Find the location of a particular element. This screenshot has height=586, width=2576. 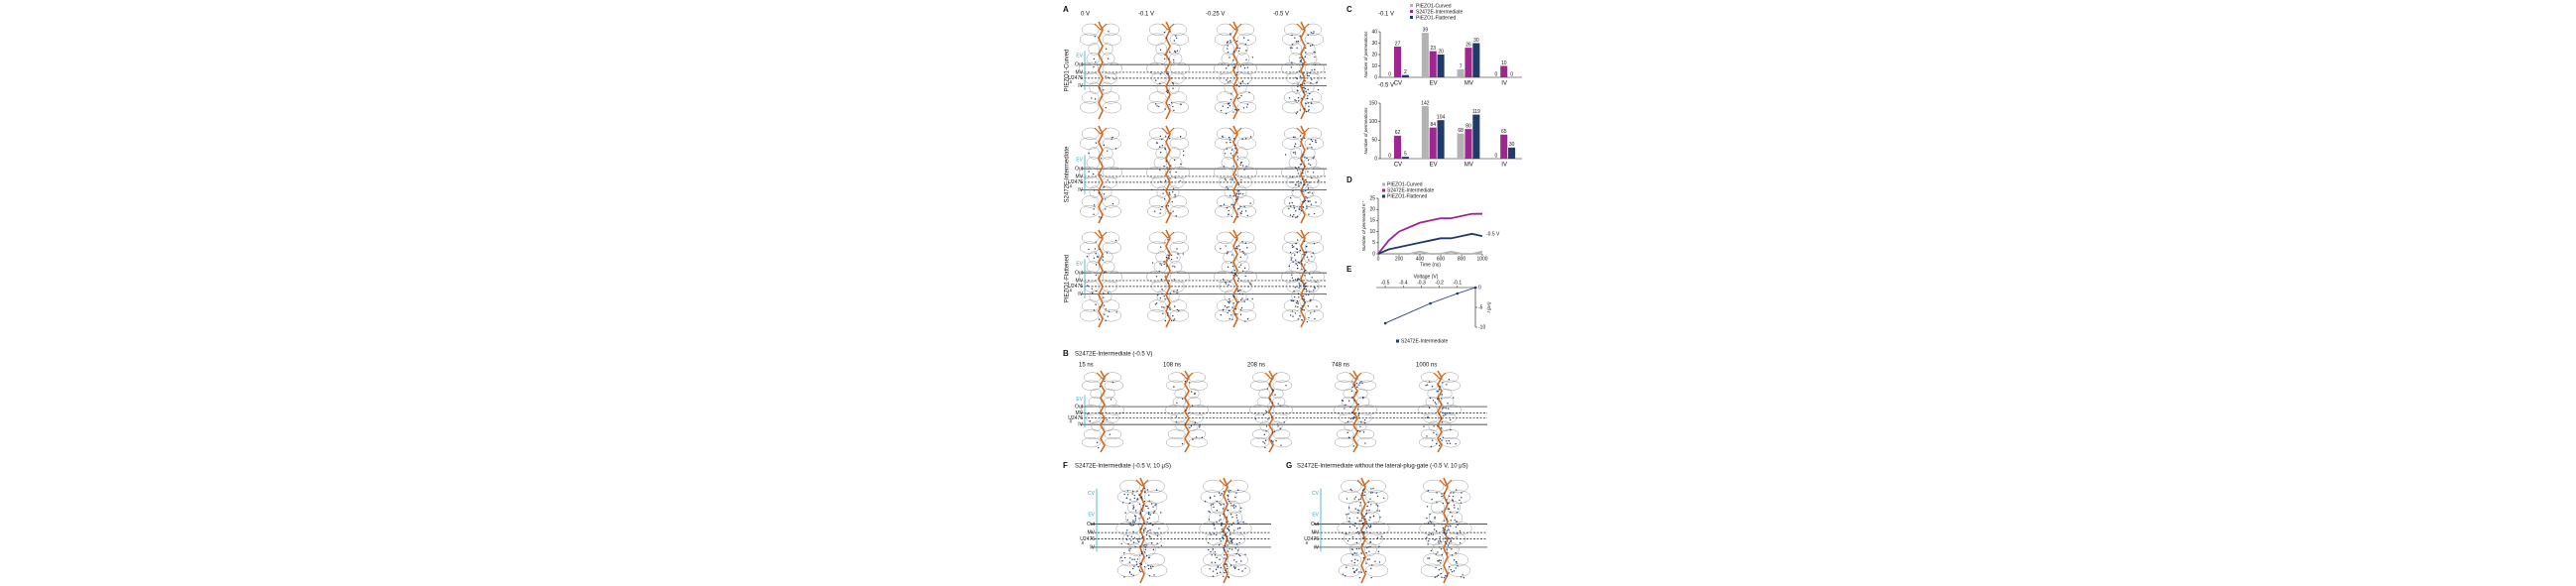

y-axis-label: I (pA) is located at coordinates (1488, 307).